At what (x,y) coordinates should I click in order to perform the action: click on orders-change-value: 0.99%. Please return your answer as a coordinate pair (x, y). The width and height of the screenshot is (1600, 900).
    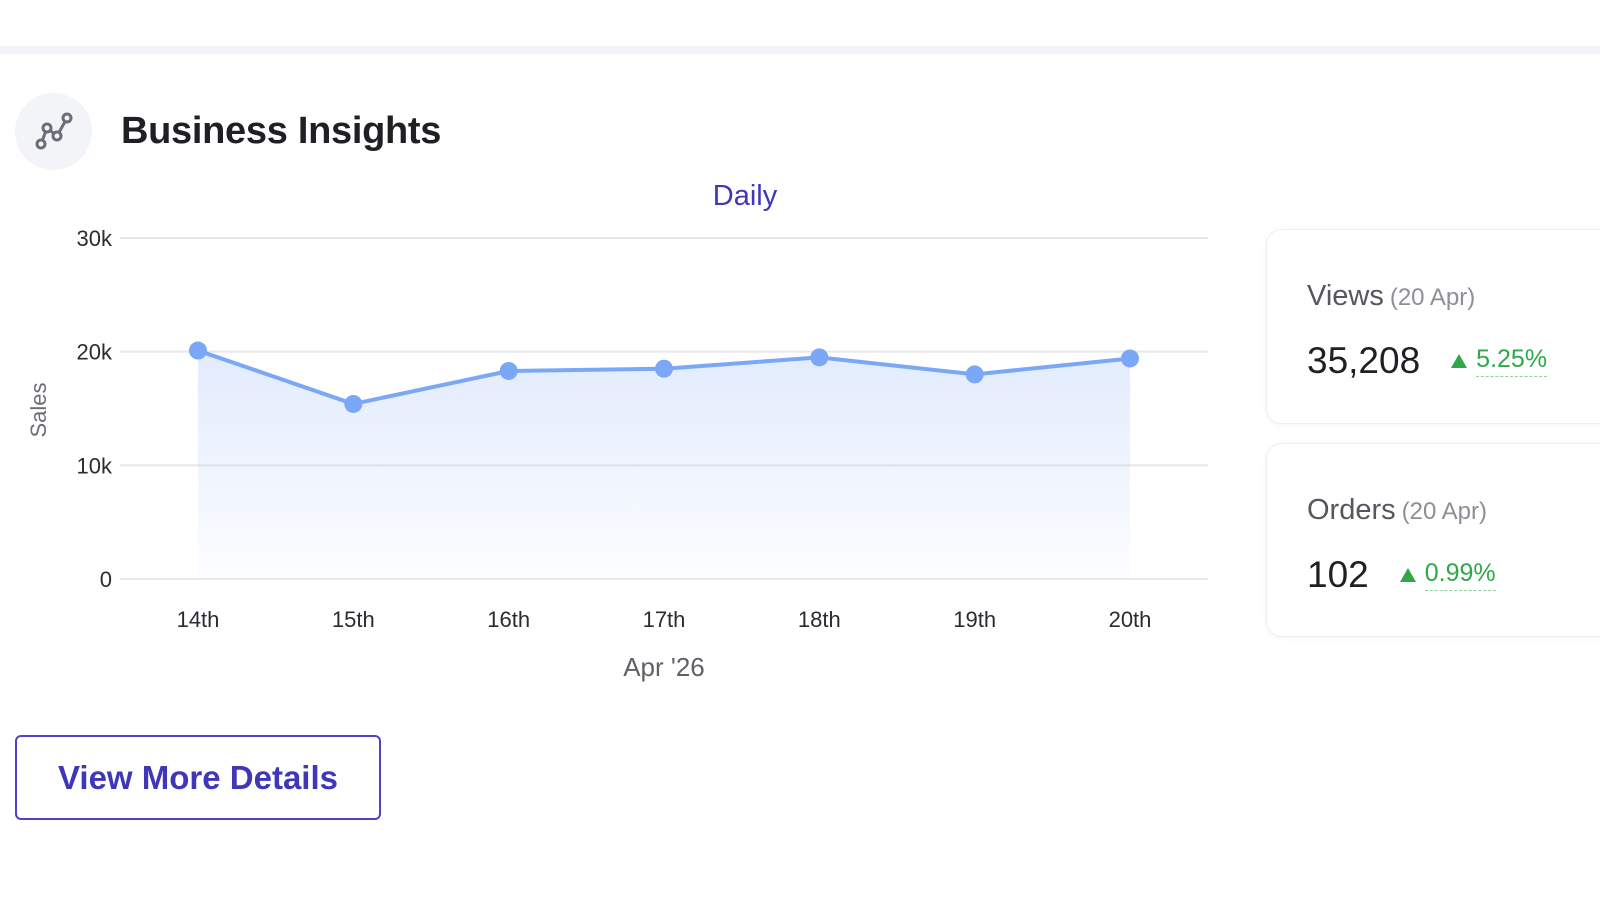
    Looking at the image, I should click on (1460, 575).